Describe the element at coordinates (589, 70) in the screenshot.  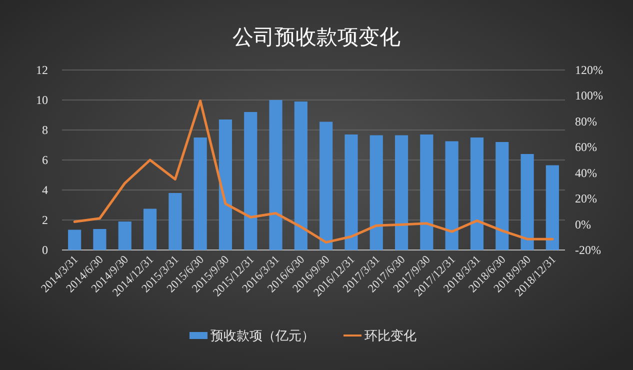
I see `y2-tick-label: 120%` at that location.